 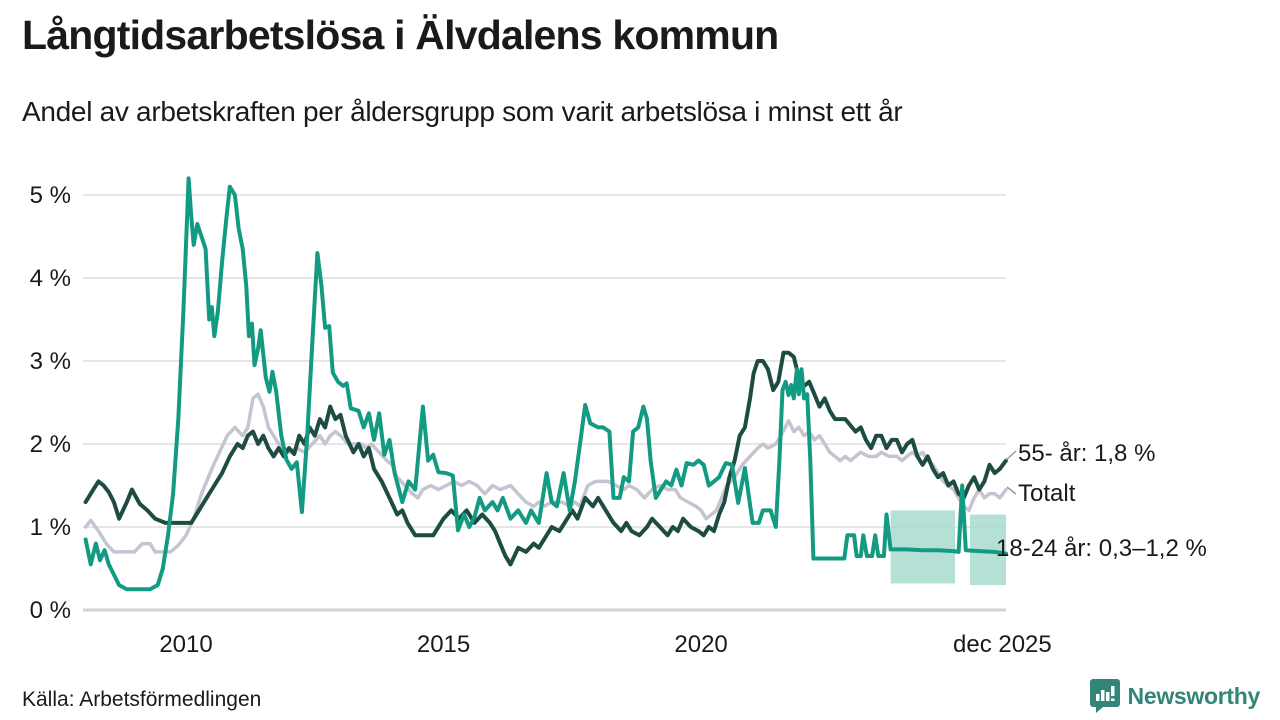 I want to click on page-title: Långtidsarbetslösa i Älvdalens kommun, so click(x=400, y=35).